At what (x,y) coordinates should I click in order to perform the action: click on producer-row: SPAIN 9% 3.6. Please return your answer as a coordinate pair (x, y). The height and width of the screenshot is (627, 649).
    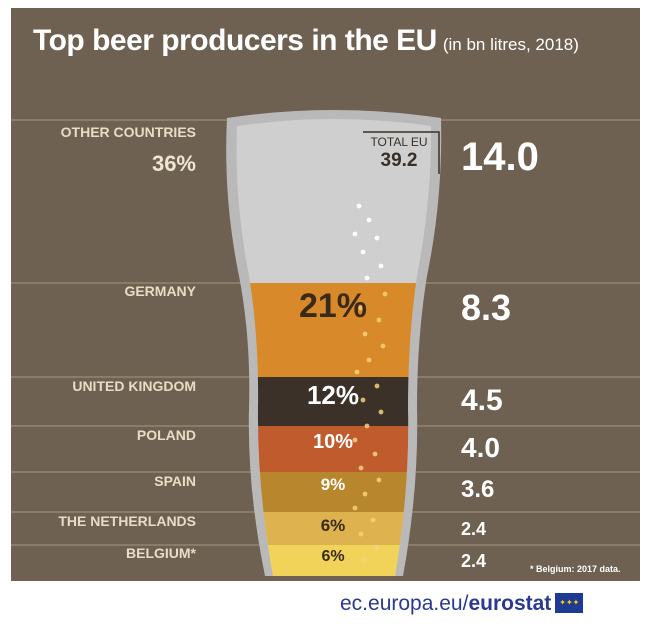
    Looking at the image, I should click on (324, 488).